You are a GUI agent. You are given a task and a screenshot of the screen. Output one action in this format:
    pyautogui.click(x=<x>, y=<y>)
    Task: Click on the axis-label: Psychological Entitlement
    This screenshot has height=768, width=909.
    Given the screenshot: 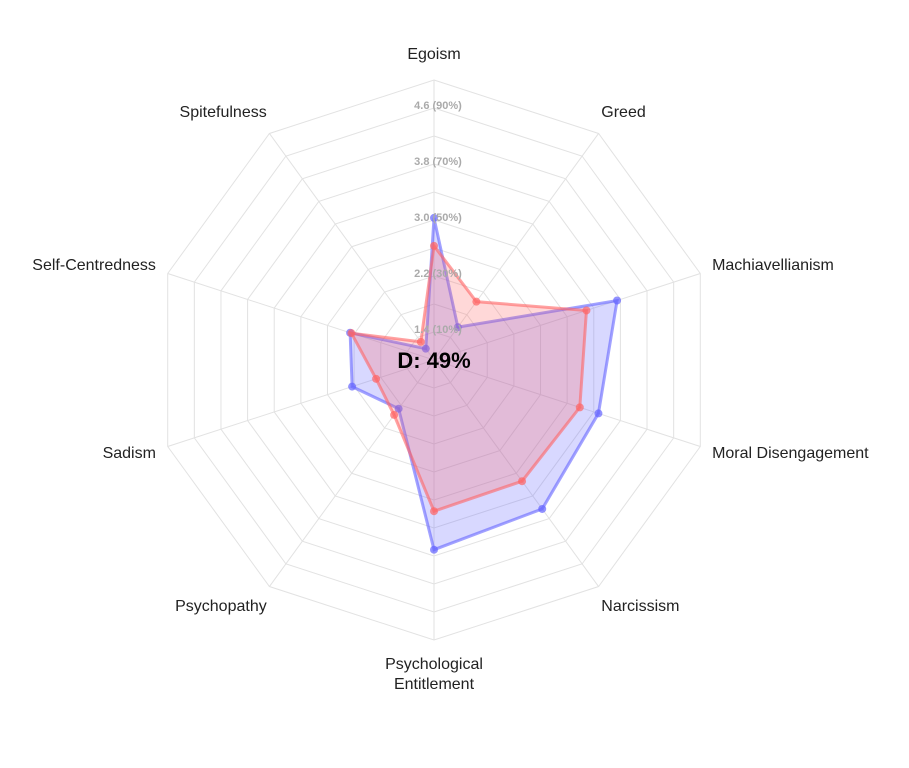 What is the action you would take?
    pyautogui.click(x=434, y=674)
    